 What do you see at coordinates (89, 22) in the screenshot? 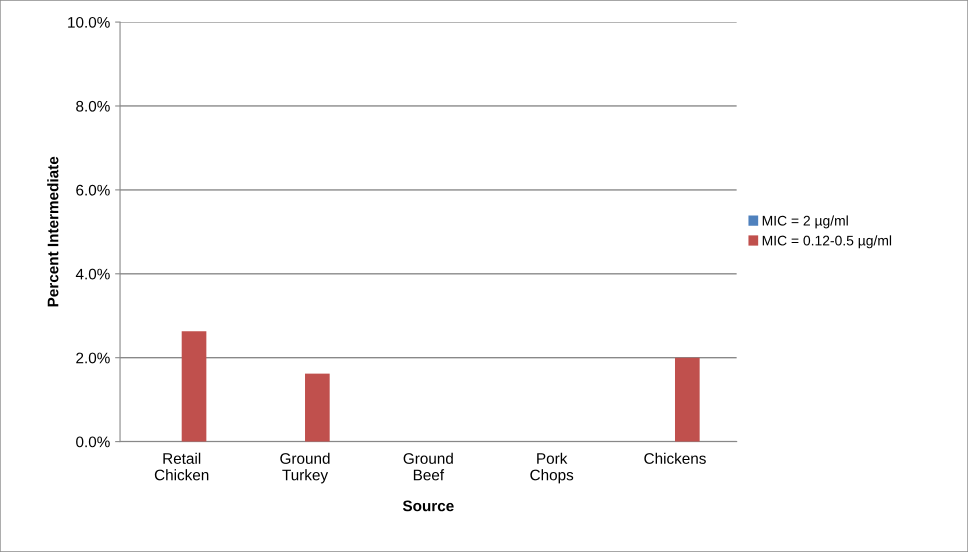
I see `y-tick-label: 10.0%` at bounding box center [89, 22].